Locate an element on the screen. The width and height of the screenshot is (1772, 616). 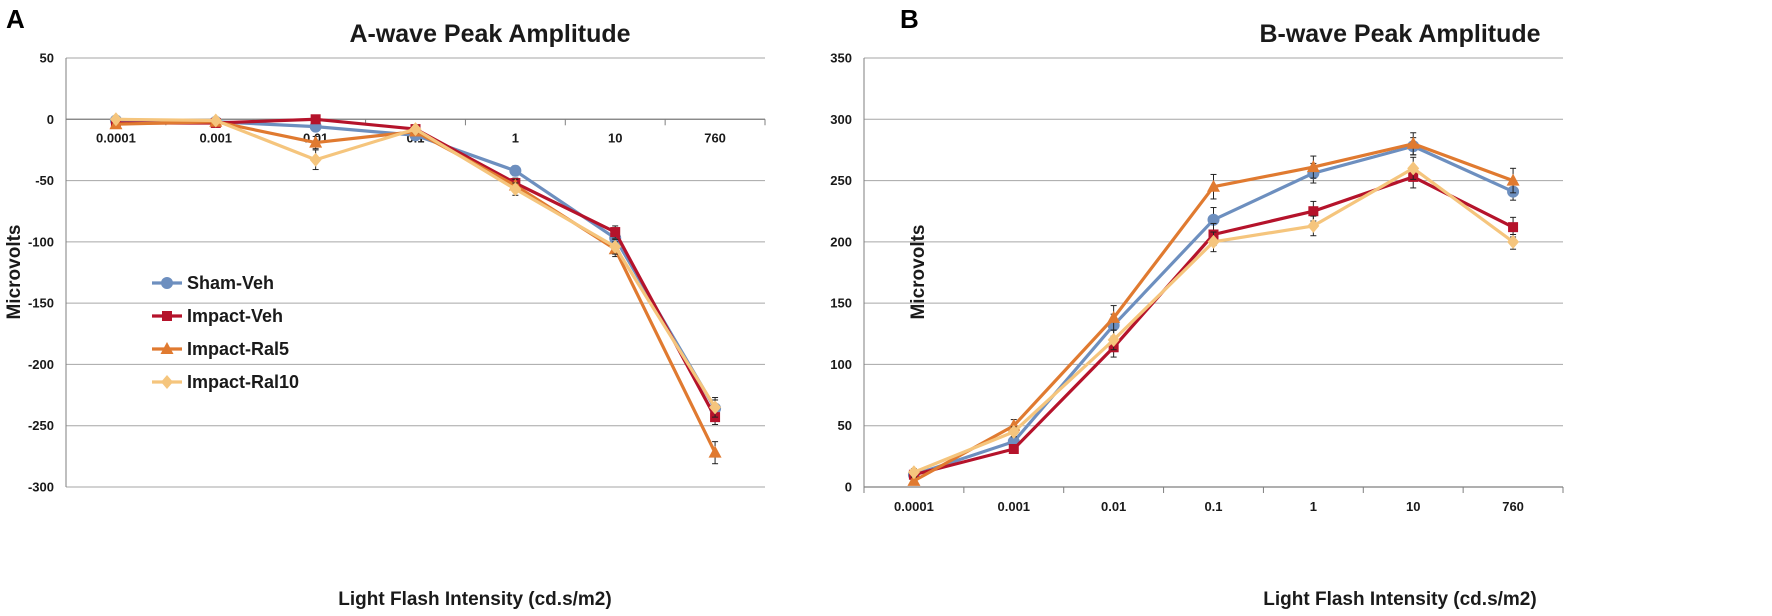
panel-letter-b: B is located at coordinates (909, 19).